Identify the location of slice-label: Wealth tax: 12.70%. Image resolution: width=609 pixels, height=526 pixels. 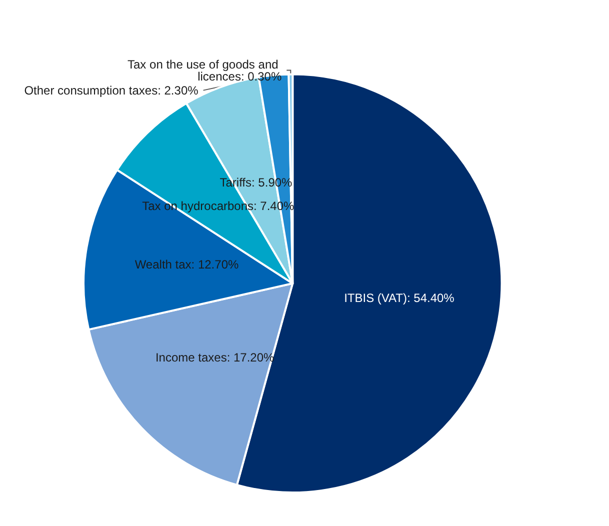
(186, 265).